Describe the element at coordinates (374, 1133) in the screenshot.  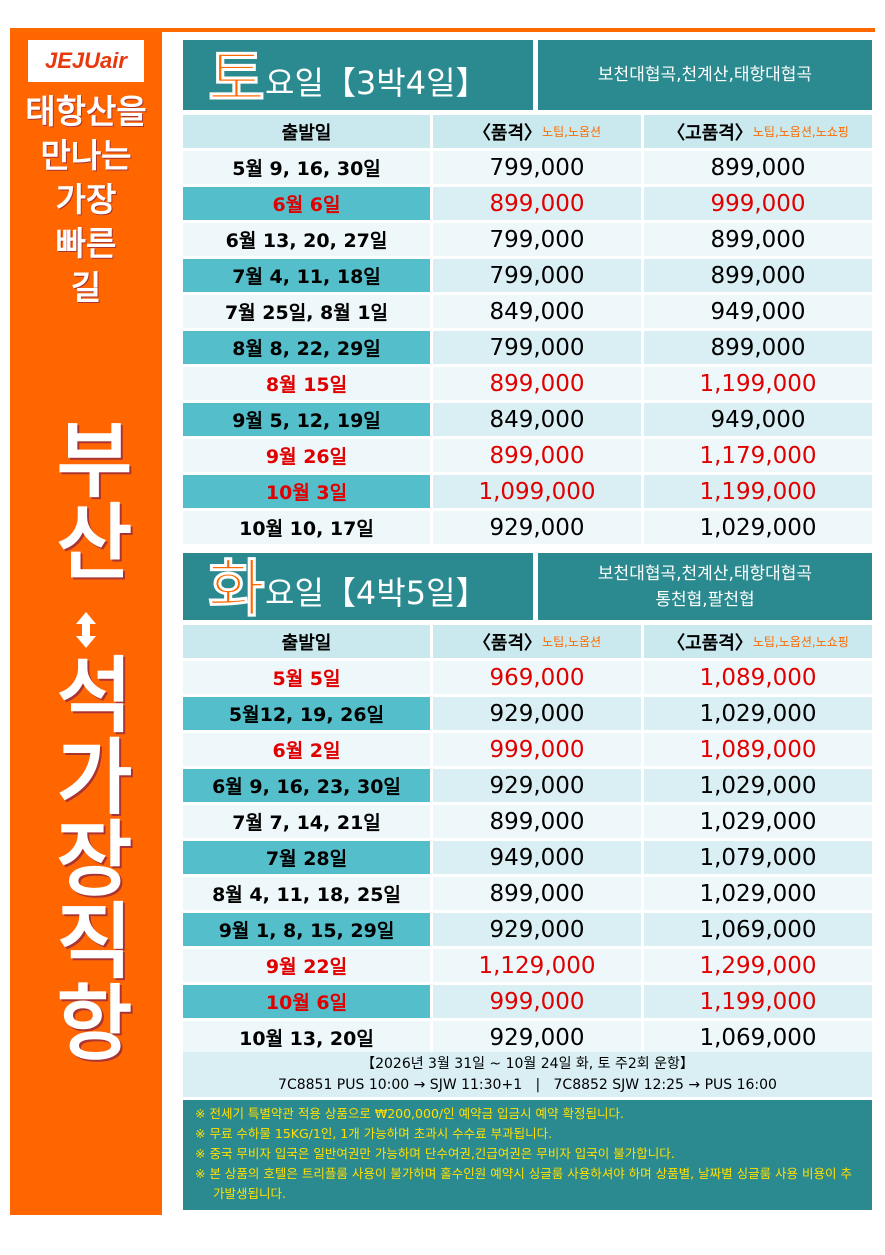
I see `note: ※ 무료 수하물 15KG/1인, 1개 가능하며 초과시 수수료 부과됩니다.` at that location.